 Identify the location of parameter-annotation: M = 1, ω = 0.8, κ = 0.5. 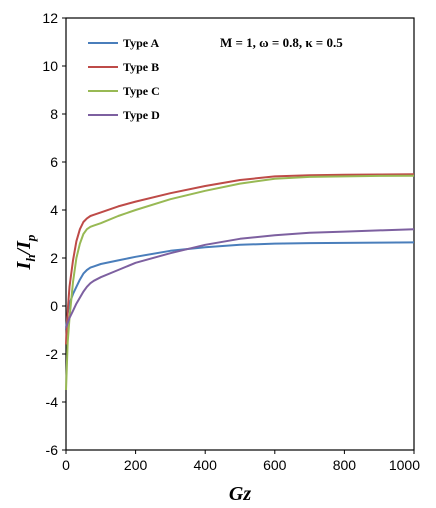
(281, 42).